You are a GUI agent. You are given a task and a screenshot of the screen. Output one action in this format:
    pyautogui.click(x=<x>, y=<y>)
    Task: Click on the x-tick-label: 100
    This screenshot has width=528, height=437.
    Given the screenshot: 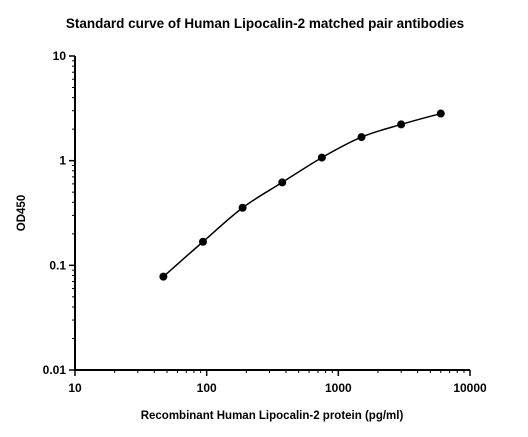 What is the action you would take?
    pyautogui.click(x=207, y=388)
    